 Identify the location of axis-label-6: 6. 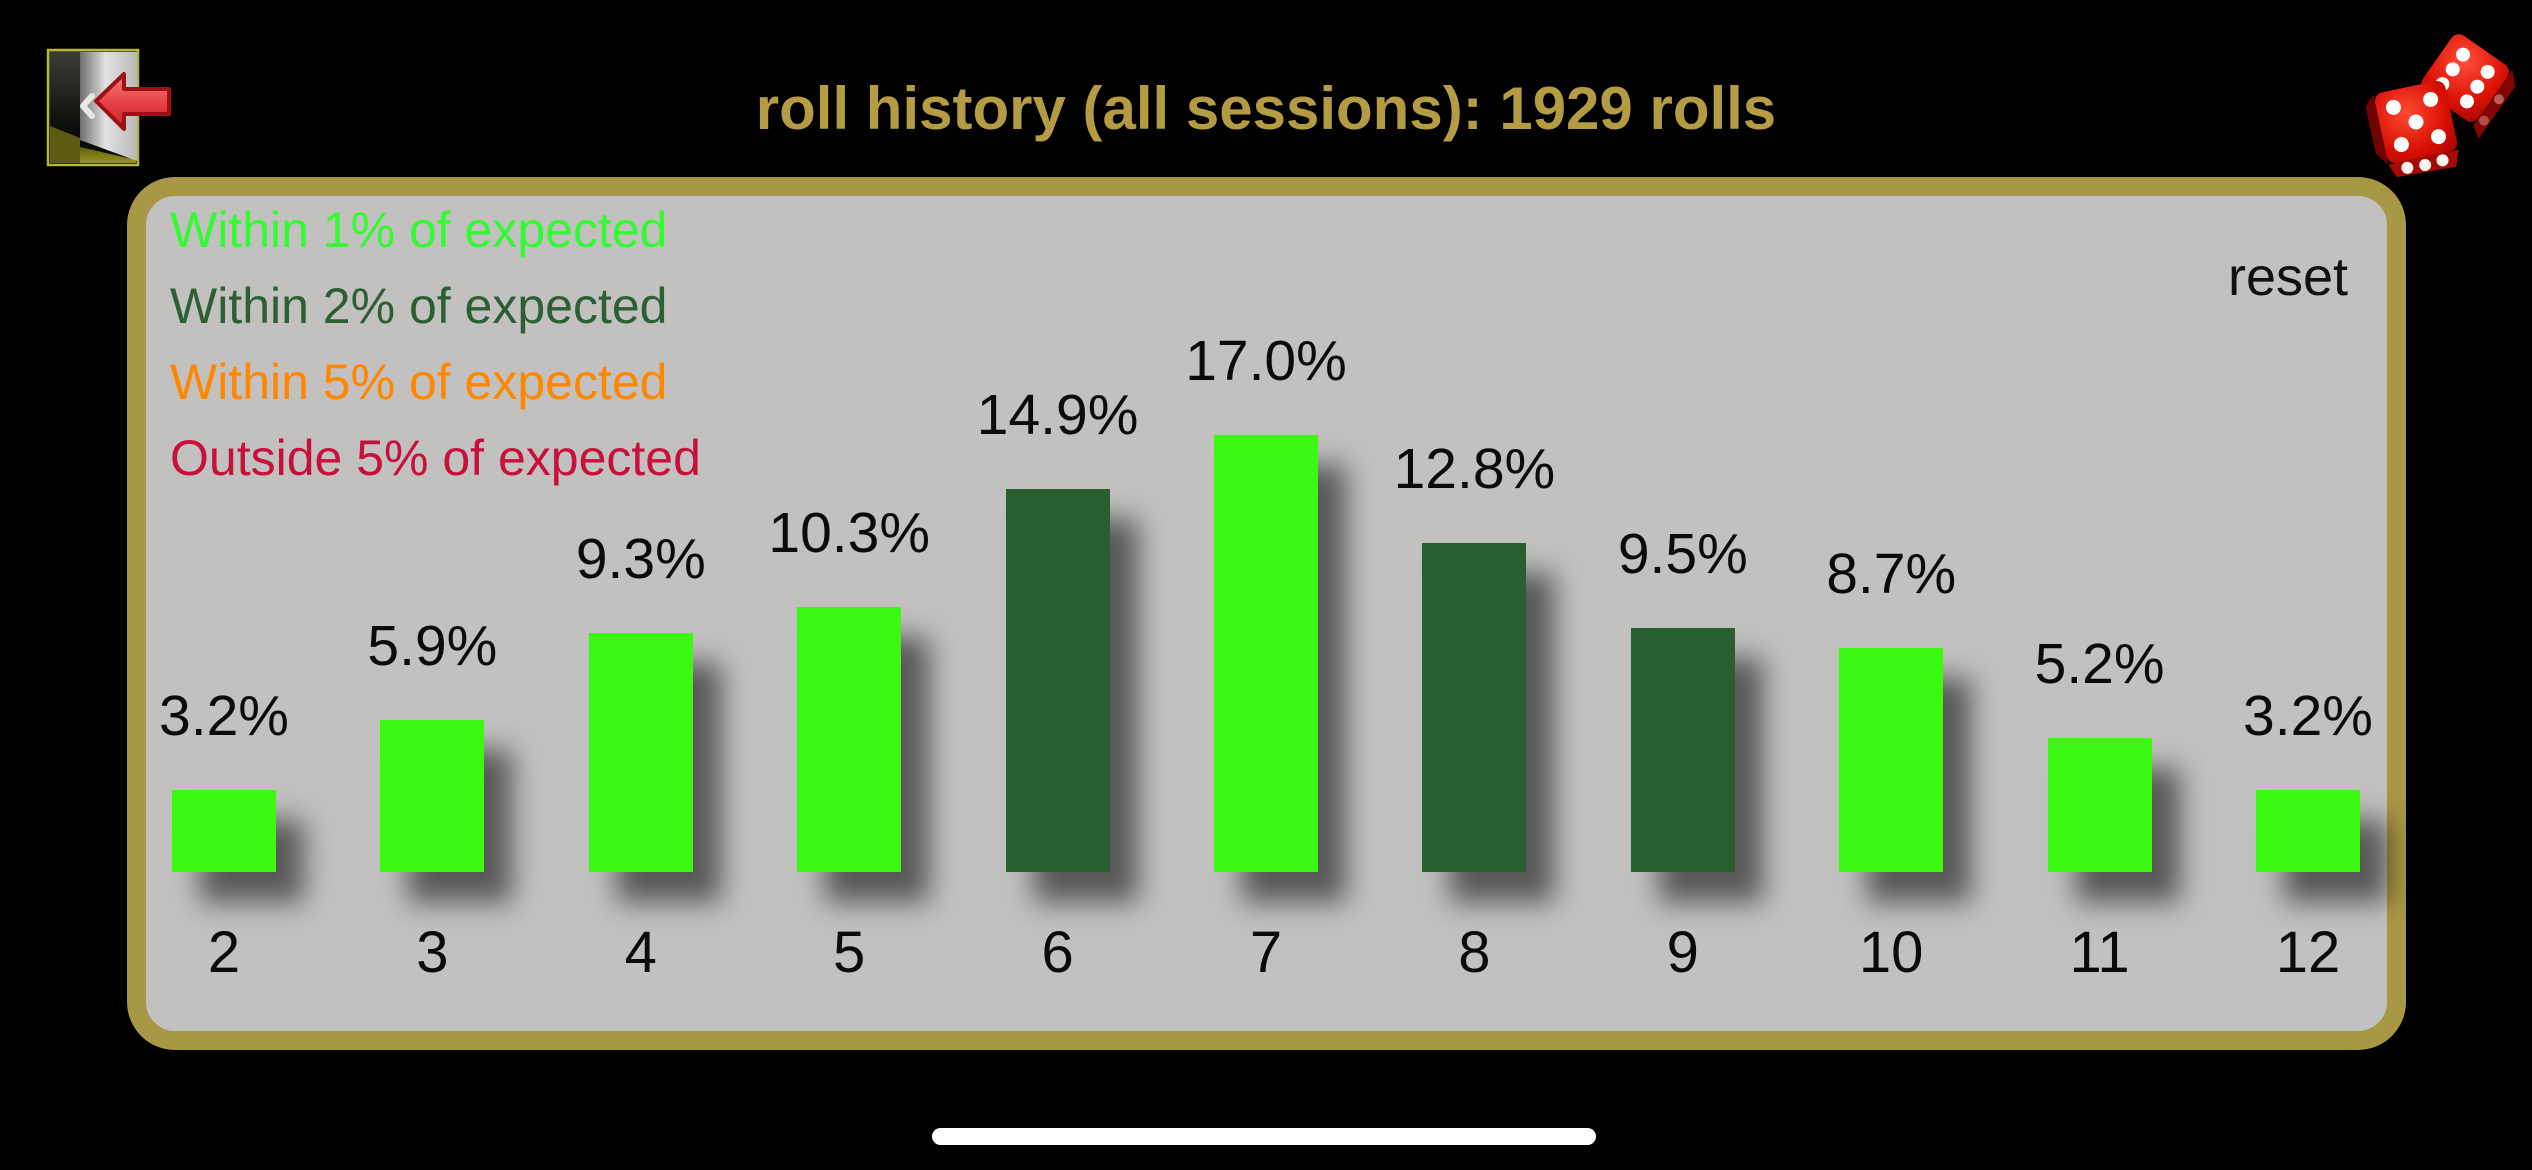
(1057, 952).